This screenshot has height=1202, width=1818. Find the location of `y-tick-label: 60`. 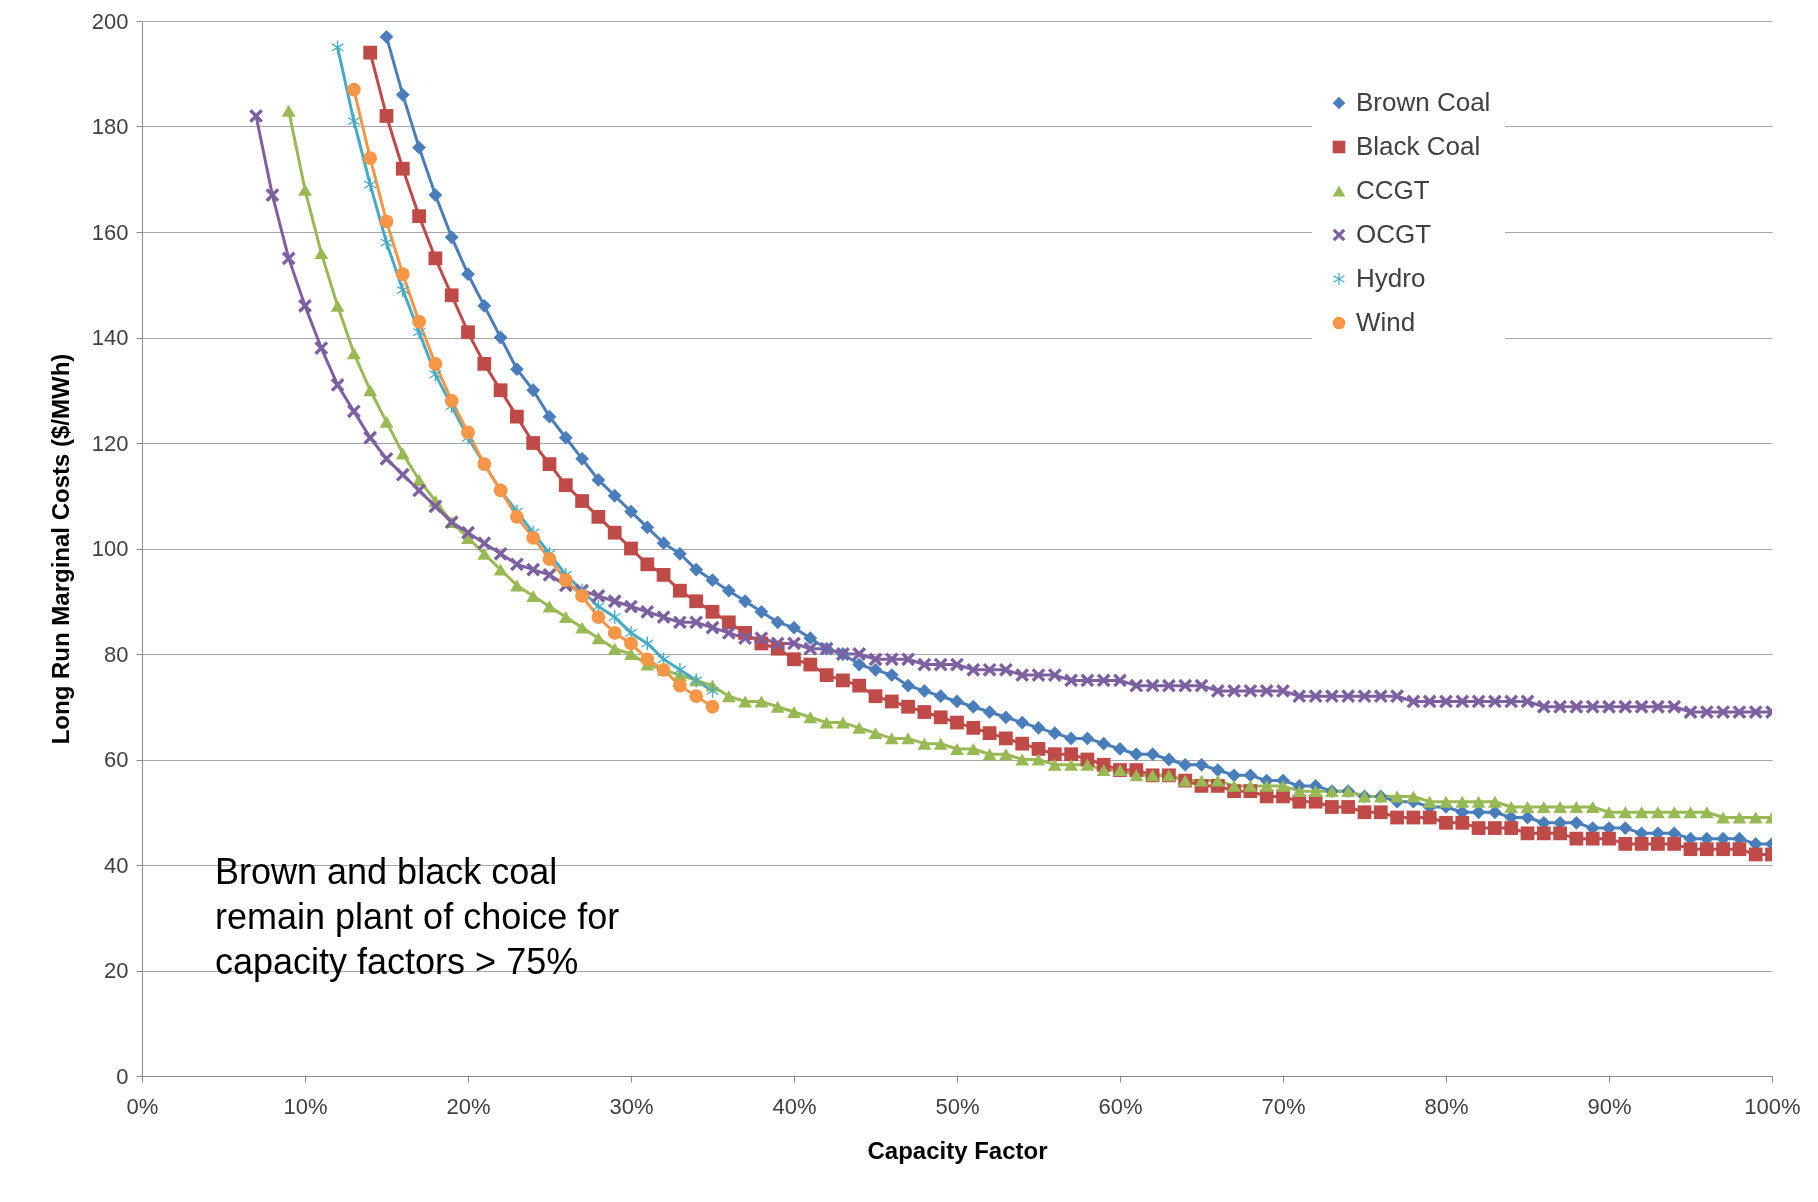

y-tick-label: 60 is located at coordinates (116, 759).